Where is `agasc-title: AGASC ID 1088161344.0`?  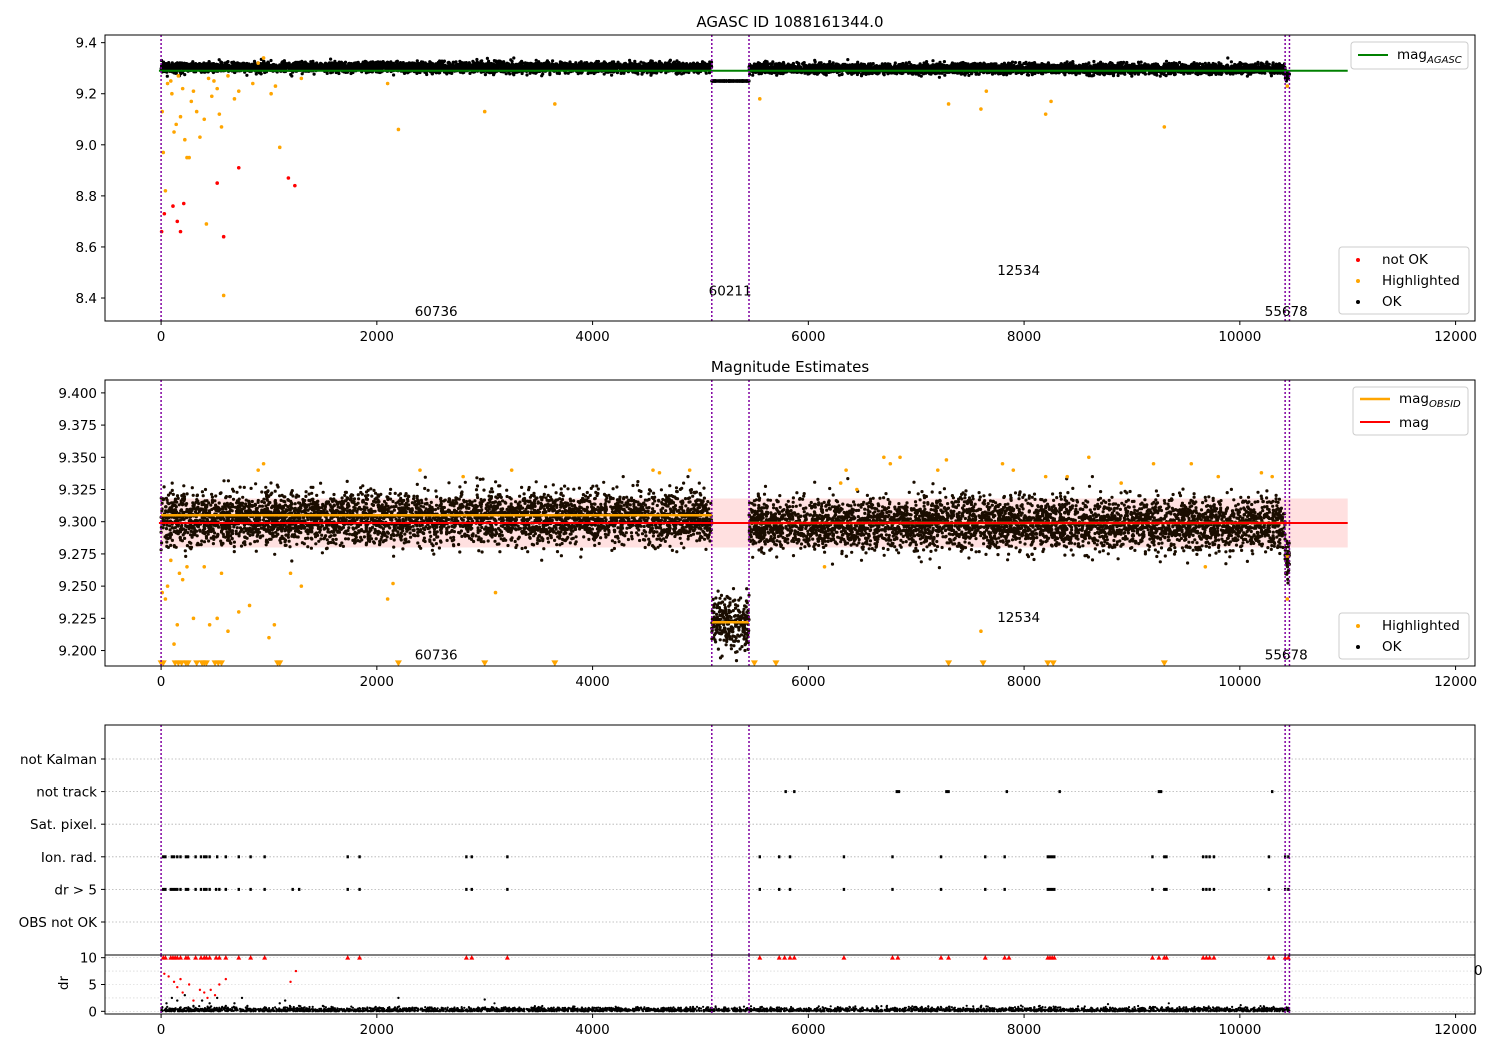 agasc-title: AGASC ID 1088161344.0 is located at coordinates (789, 22).